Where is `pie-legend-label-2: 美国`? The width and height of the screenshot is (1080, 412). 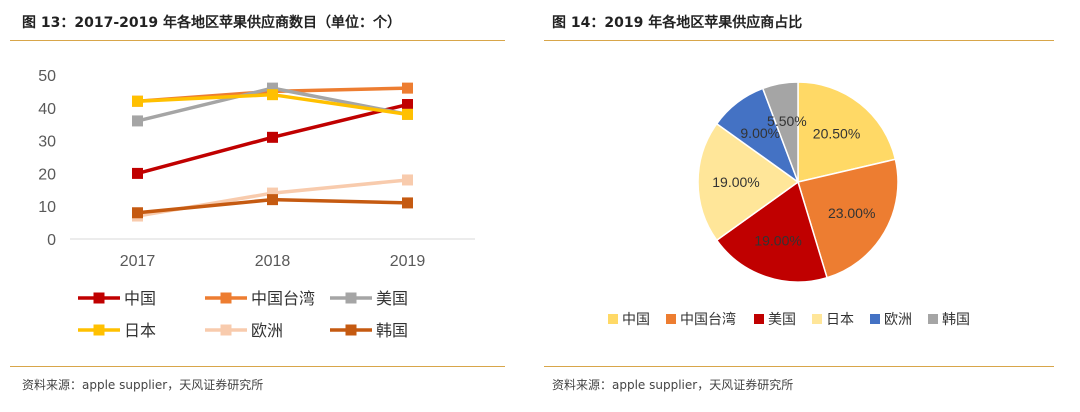
pie-legend-label-2: 美国 is located at coordinates (782, 320).